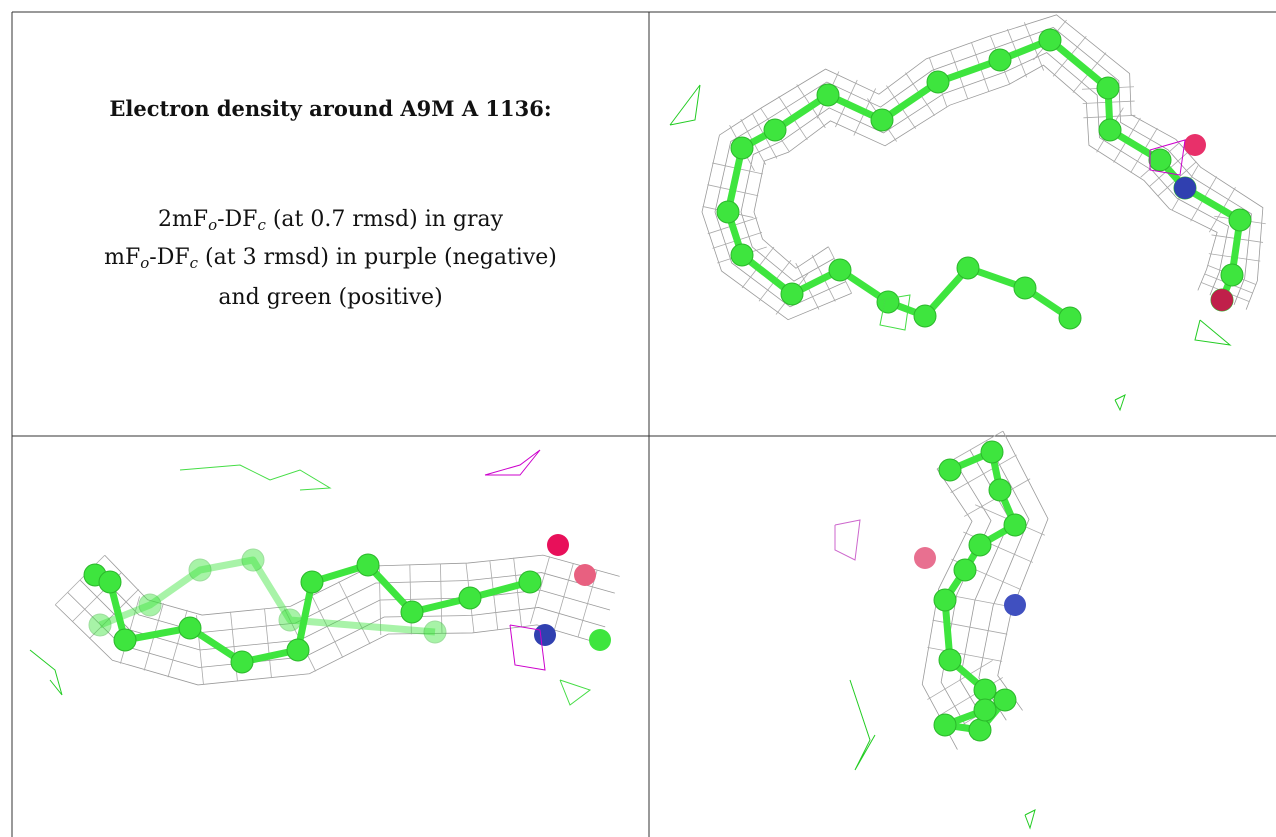 This screenshot has height=837, width=1276. I want to click on legend-line: and green (positive), so click(330, 297).